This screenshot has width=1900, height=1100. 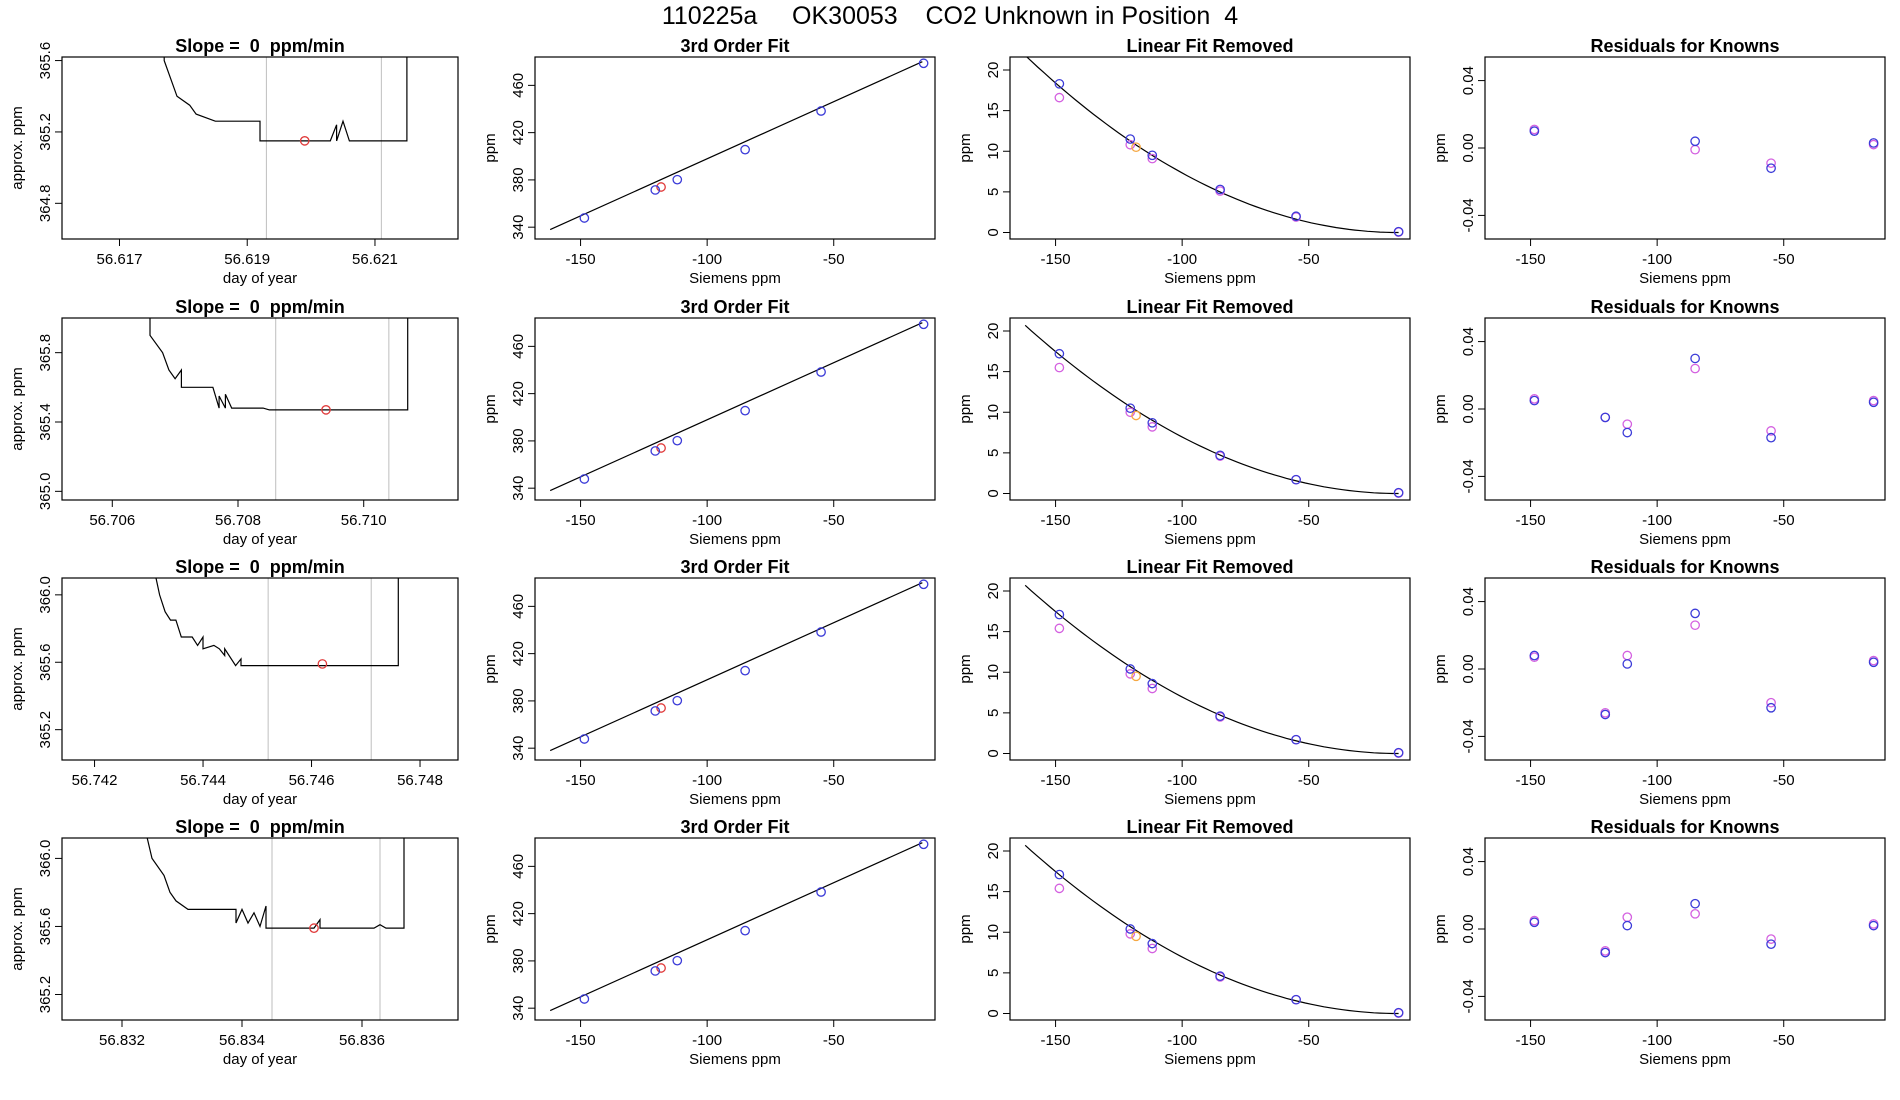 I want to click on y-tick-label: 0.00, so click(x=1468, y=147).